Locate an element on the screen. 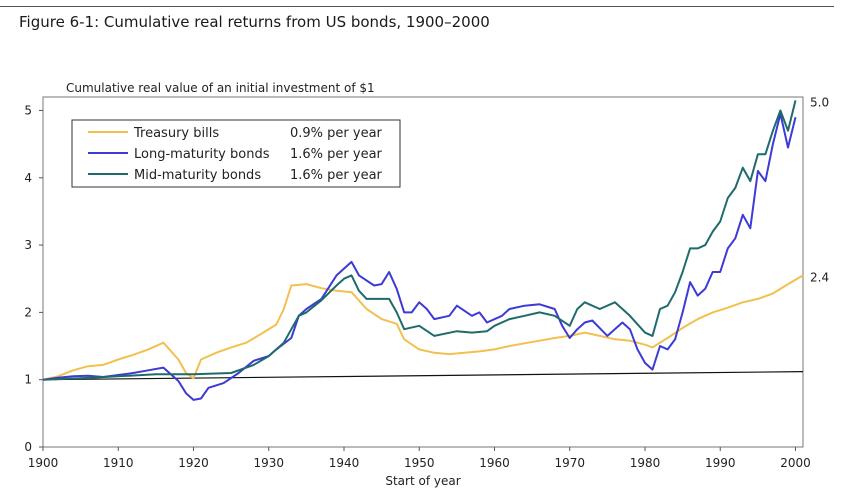 The width and height of the screenshot is (851, 496). legend-series-name: Treasury bills is located at coordinates (176, 133).